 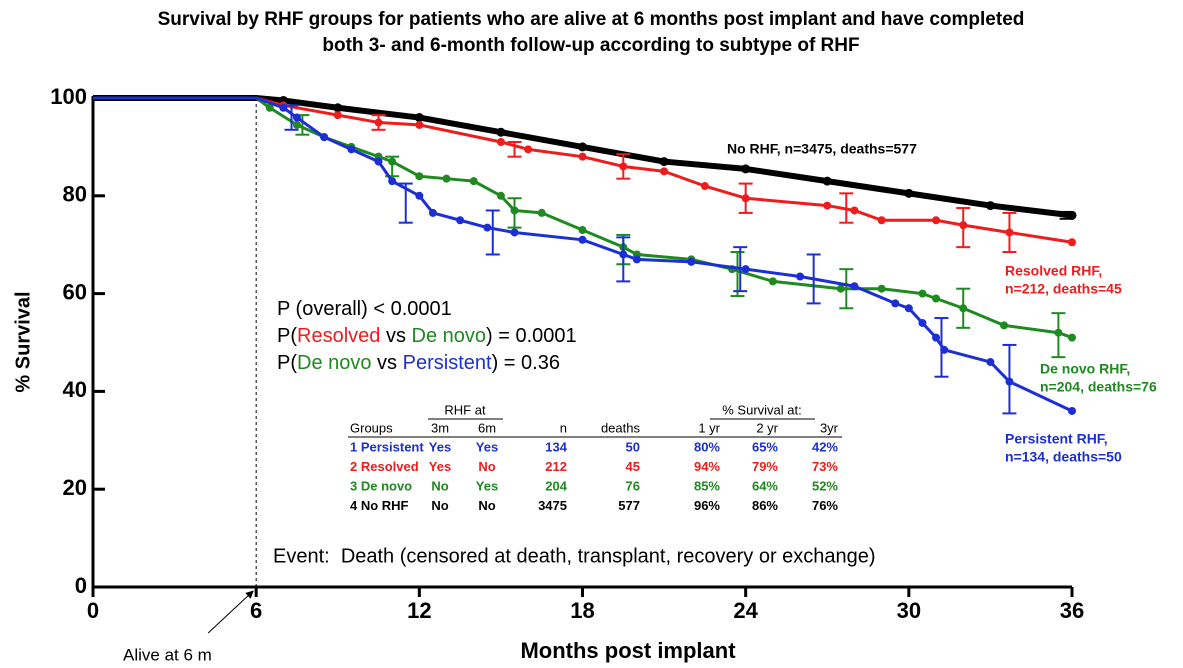 What do you see at coordinates (707, 466) in the screenshot?
I see `table-cell: 94%` at bounding box center [707, 466].